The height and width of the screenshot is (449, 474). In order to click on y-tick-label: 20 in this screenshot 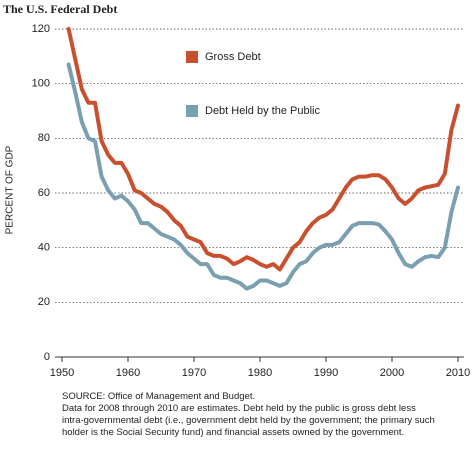, I will do `click(44, 302)`.